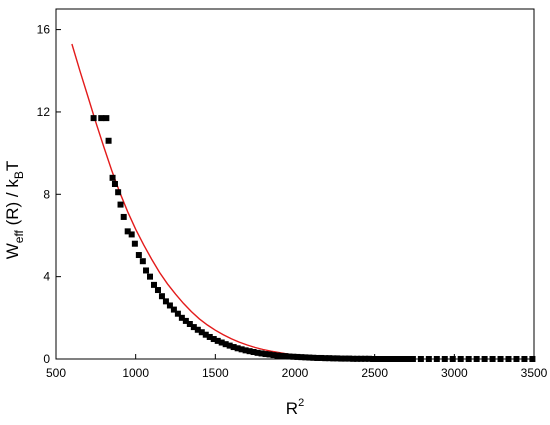  Describe the element at coordinates (292, 408) in the screenshot. I see `x-axis-title-base: R` at that location.